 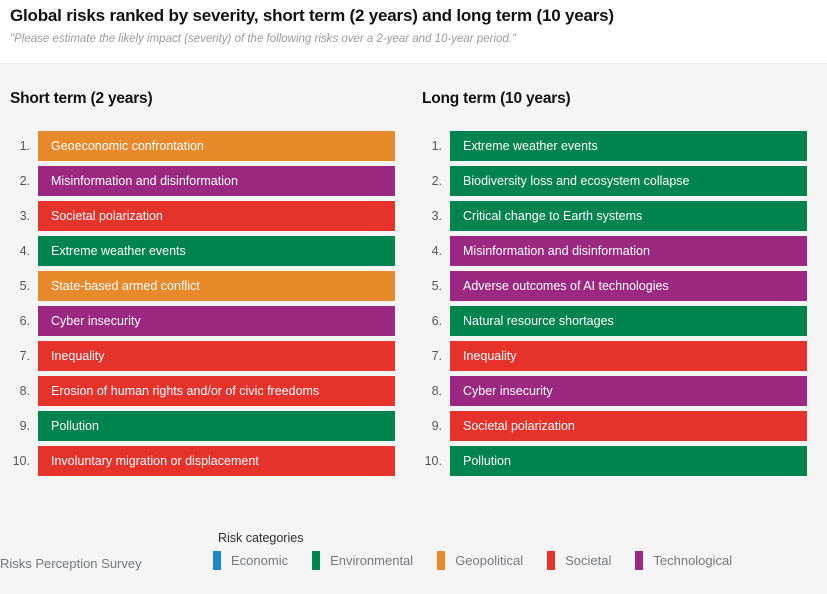 What do you see at coordinates (125, 286) in the screenshot?
I see `risk-bar-label: State-based armed conflict` at bounding box center [125, 286].